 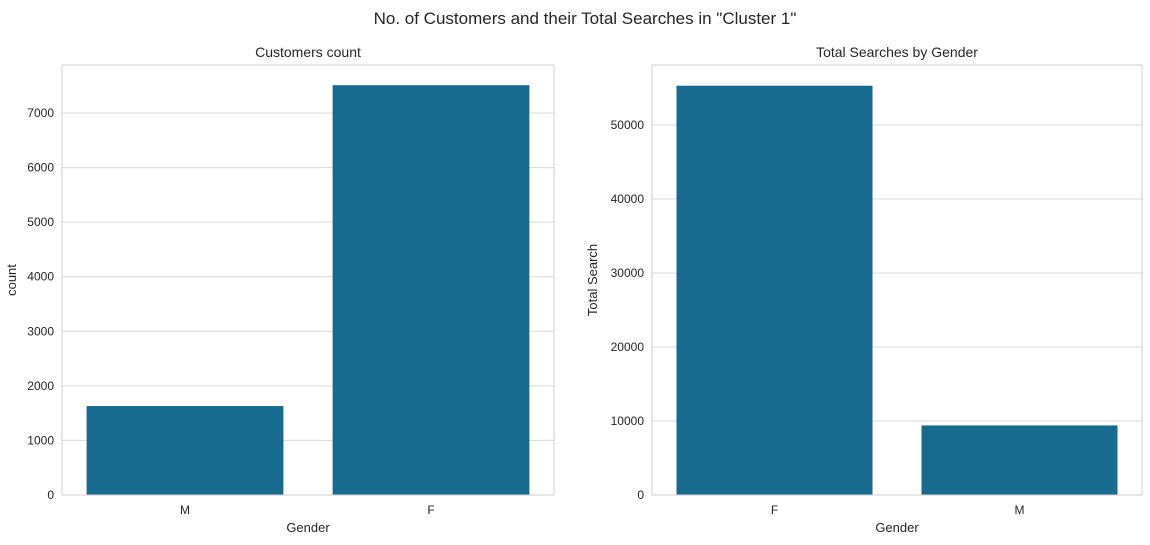 What do you see at coordinates (628, 125) in the screenshot?
I see `y-tick-label: 50000` at bounding box center [628, 125].